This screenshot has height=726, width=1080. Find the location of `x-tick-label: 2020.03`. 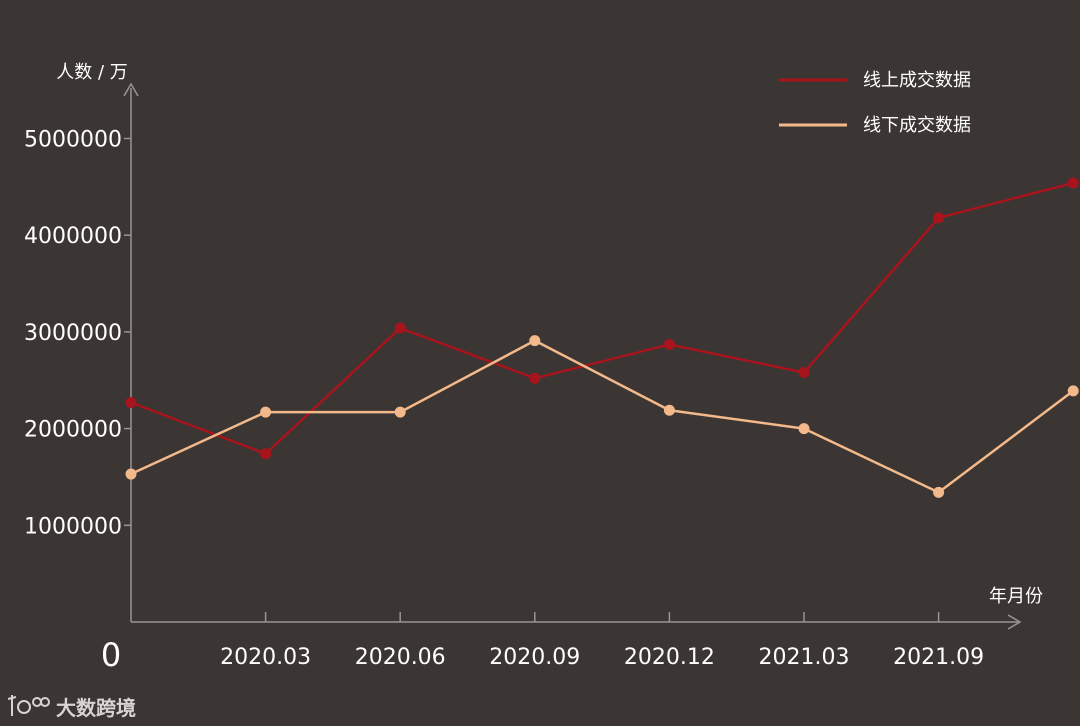

x-tick-label: 2020.03 is located at coordinates (265, 657).